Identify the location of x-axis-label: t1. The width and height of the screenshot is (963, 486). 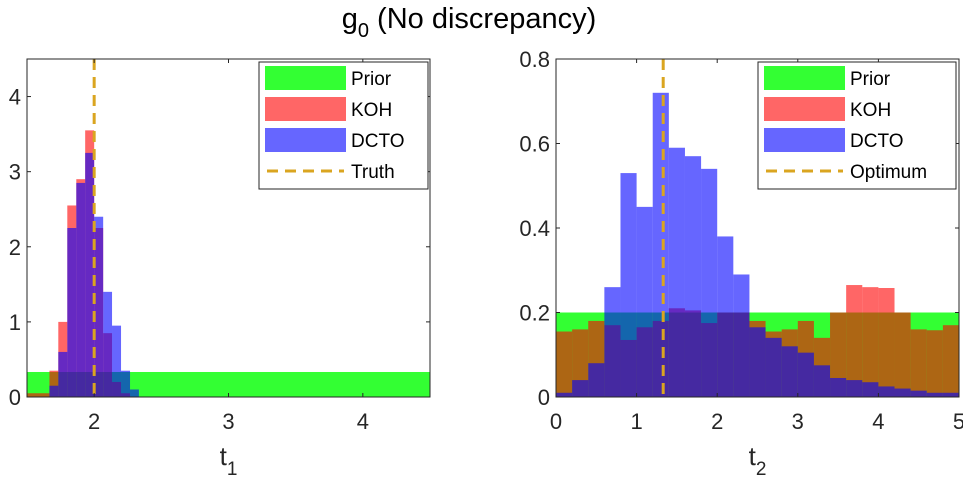
(229, 460).